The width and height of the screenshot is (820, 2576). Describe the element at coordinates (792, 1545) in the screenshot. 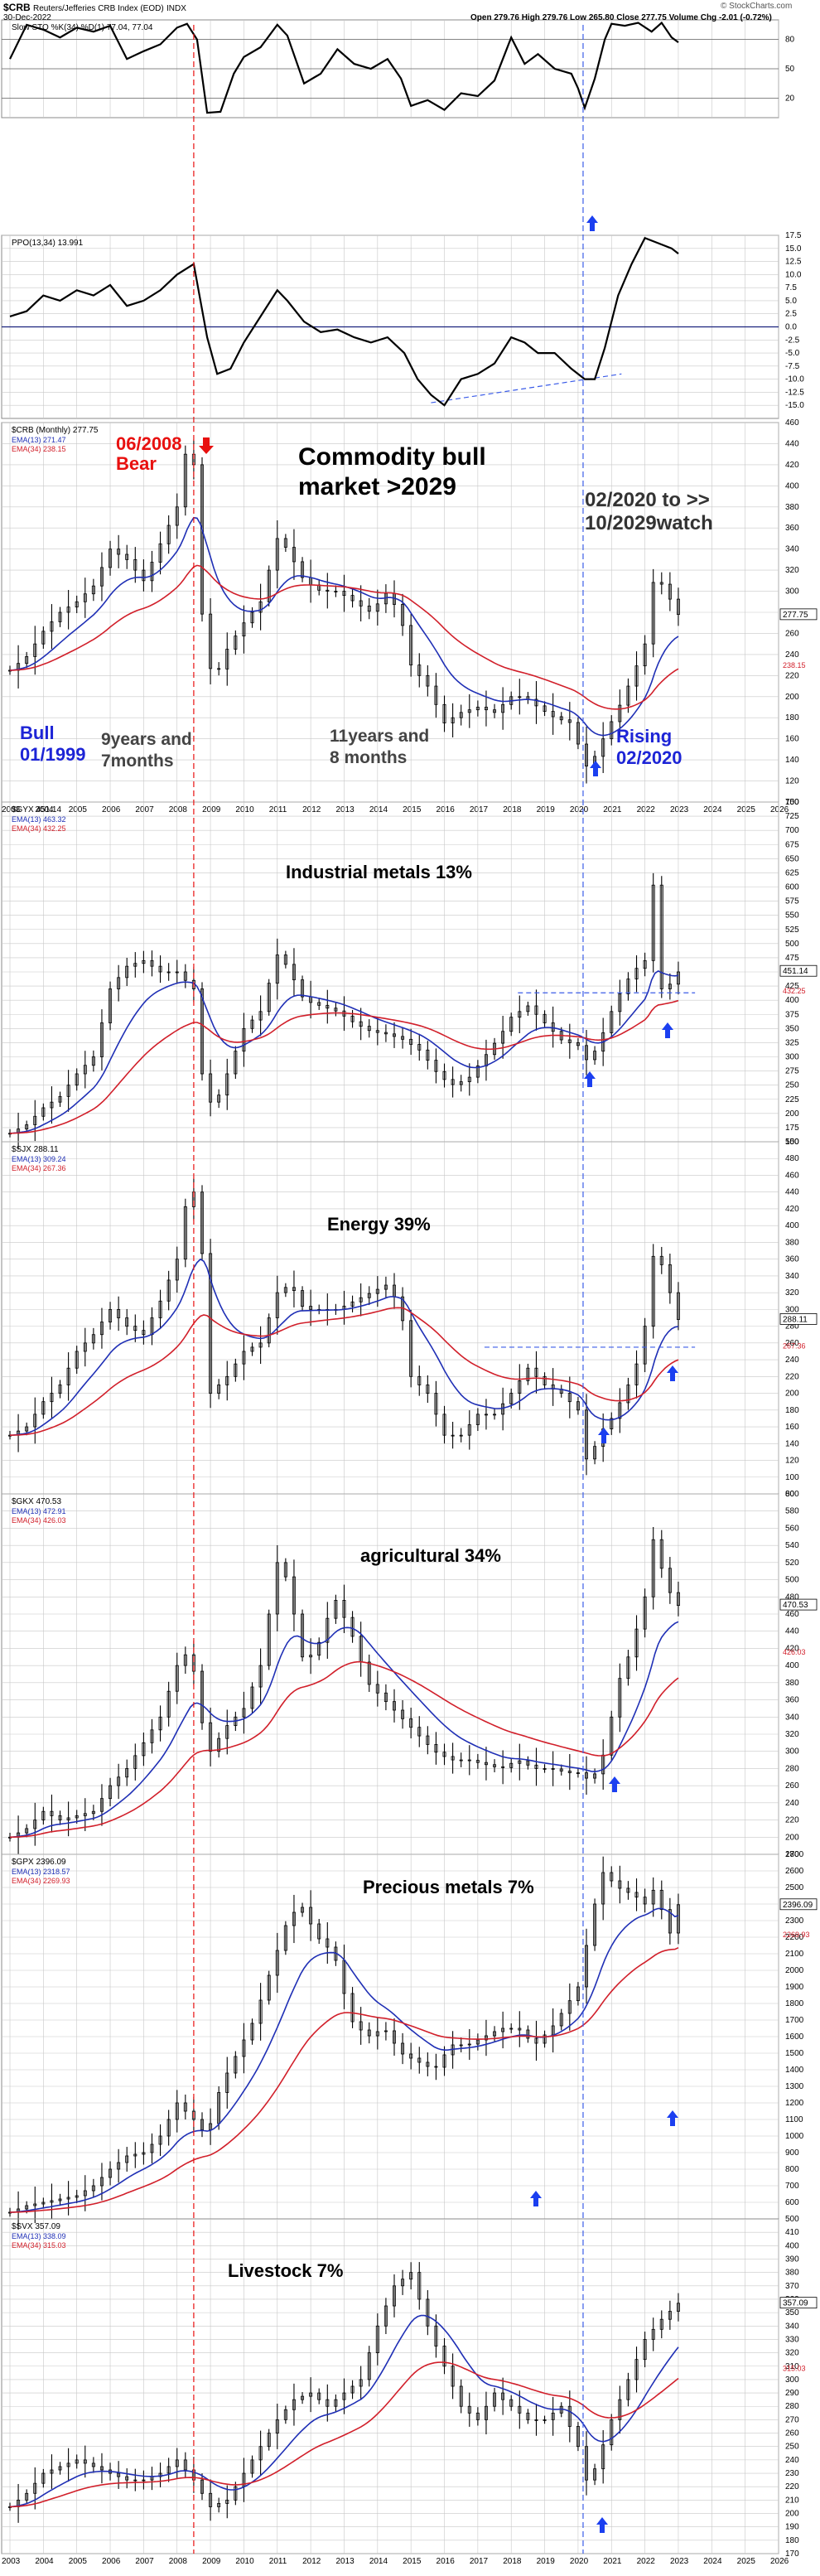

I see `y-tick-label: 540` at that location.